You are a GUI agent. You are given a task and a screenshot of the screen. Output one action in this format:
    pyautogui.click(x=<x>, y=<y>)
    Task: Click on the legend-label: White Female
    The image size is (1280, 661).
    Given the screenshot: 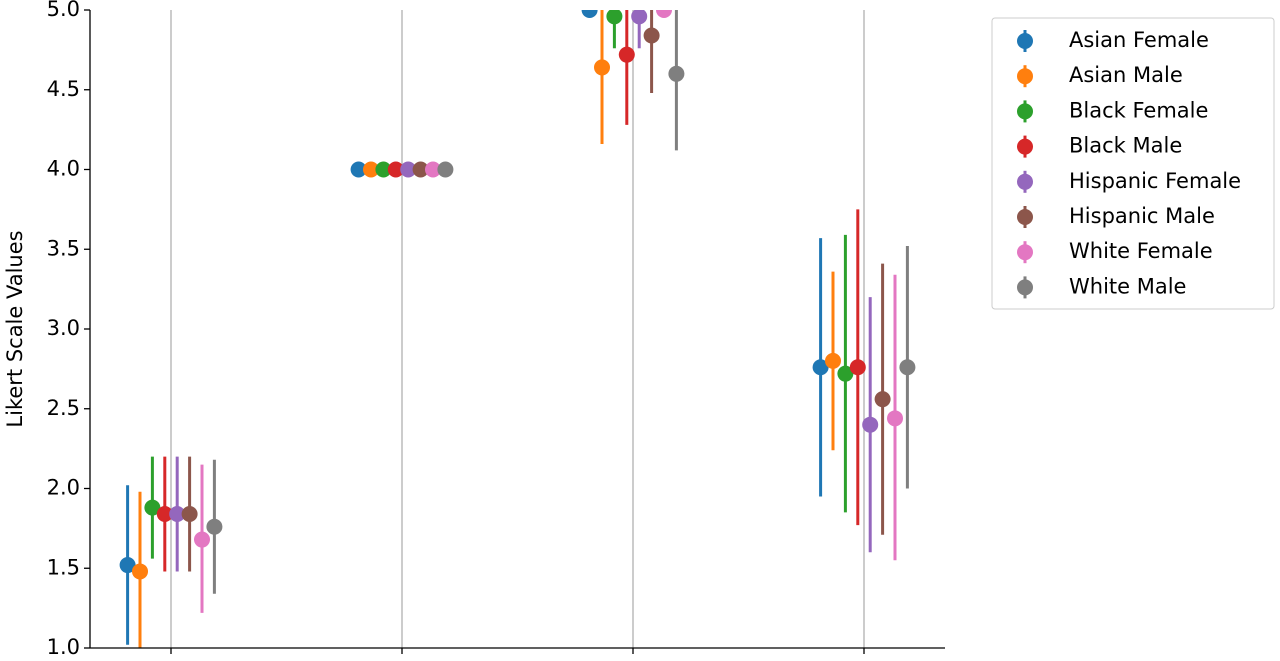 What is the action you would take?
    pyautogui.click(x=1141, y=251)
    